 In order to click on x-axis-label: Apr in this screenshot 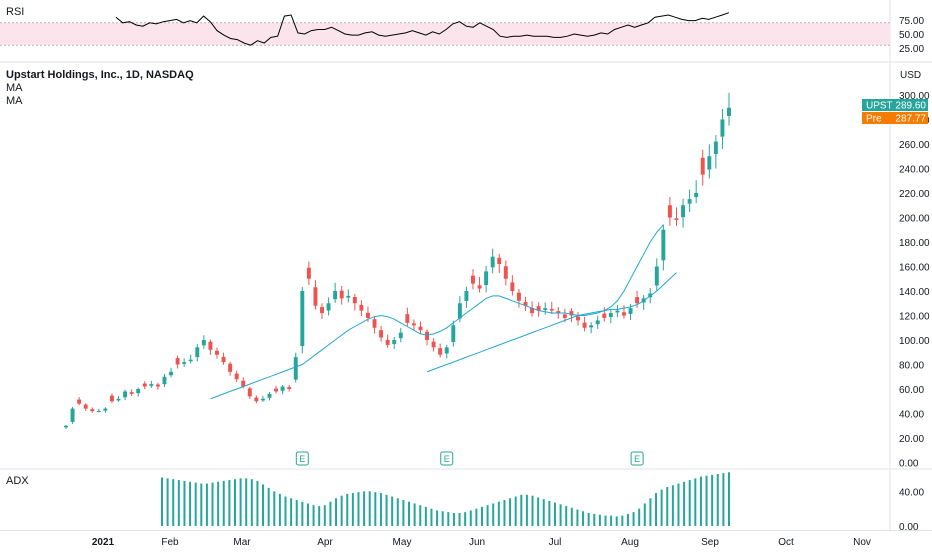, I will do `click(325, 542)`.